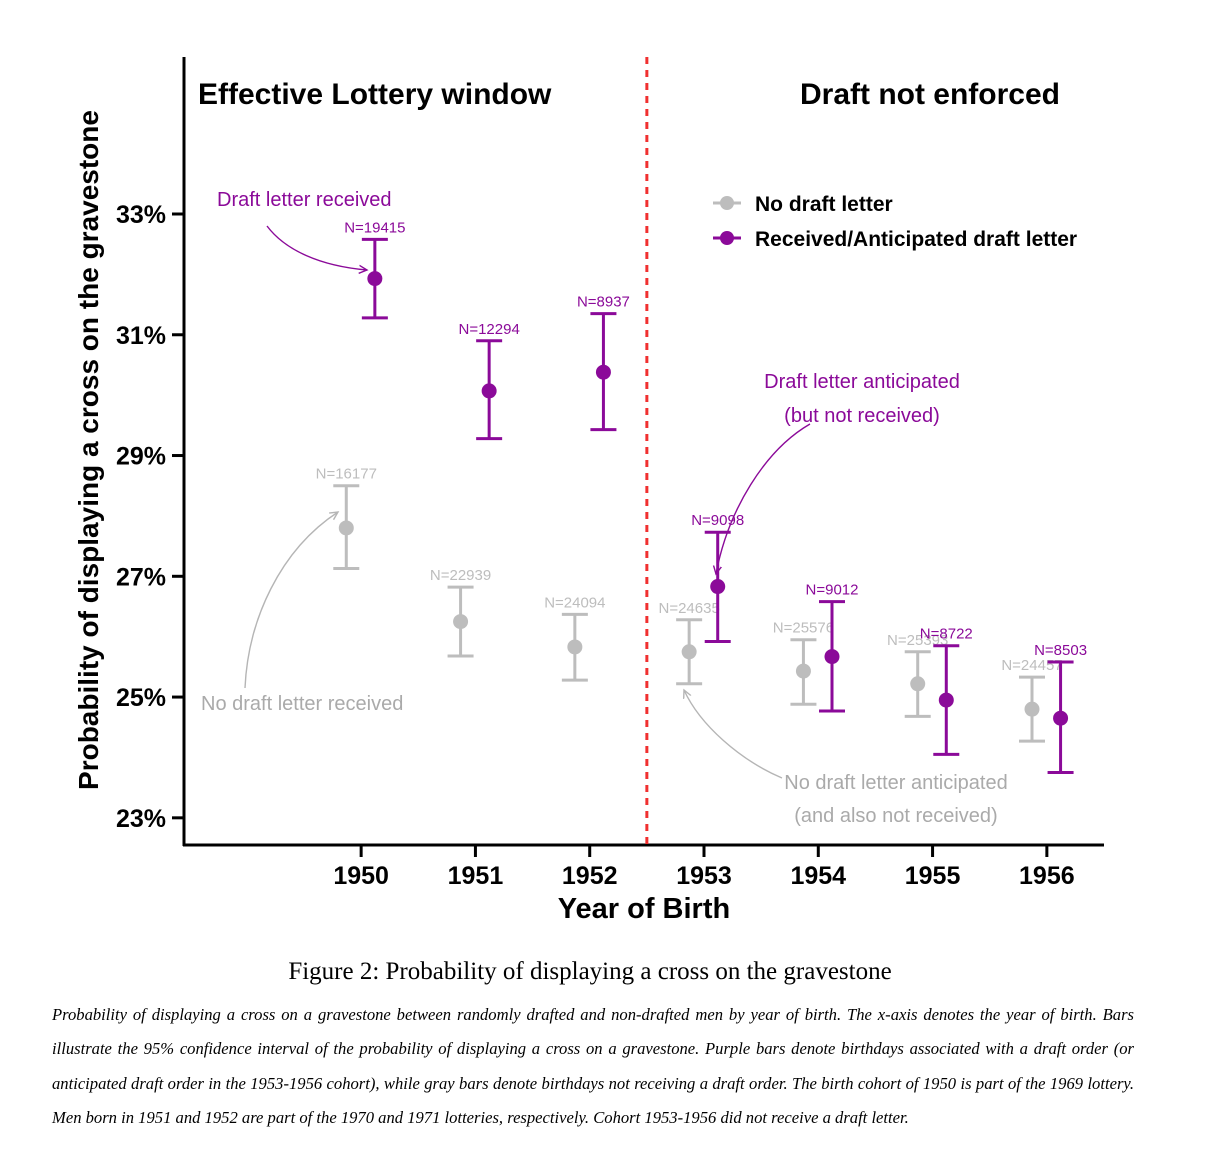  Describe the element at coordinates (141, 215) in the screenshot. I see `y-tick-label: 33%` at that location.